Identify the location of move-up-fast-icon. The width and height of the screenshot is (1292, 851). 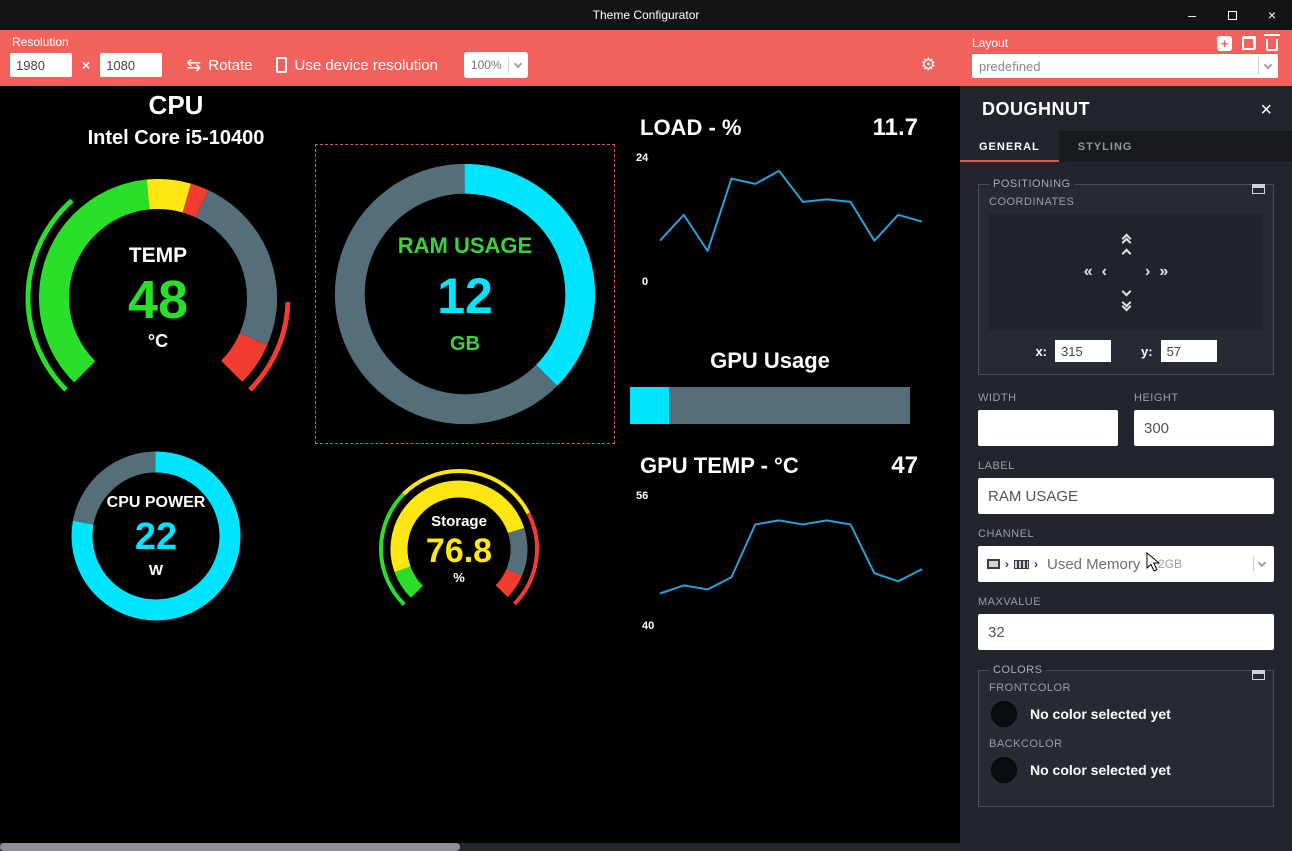
(1126, 240).